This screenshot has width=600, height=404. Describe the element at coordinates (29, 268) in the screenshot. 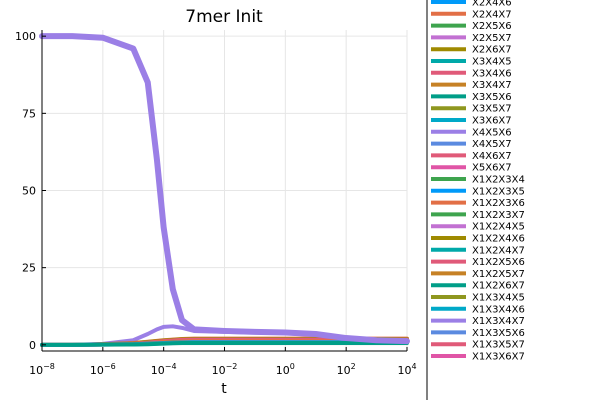

I see `y-tick-label: 25` at that location.